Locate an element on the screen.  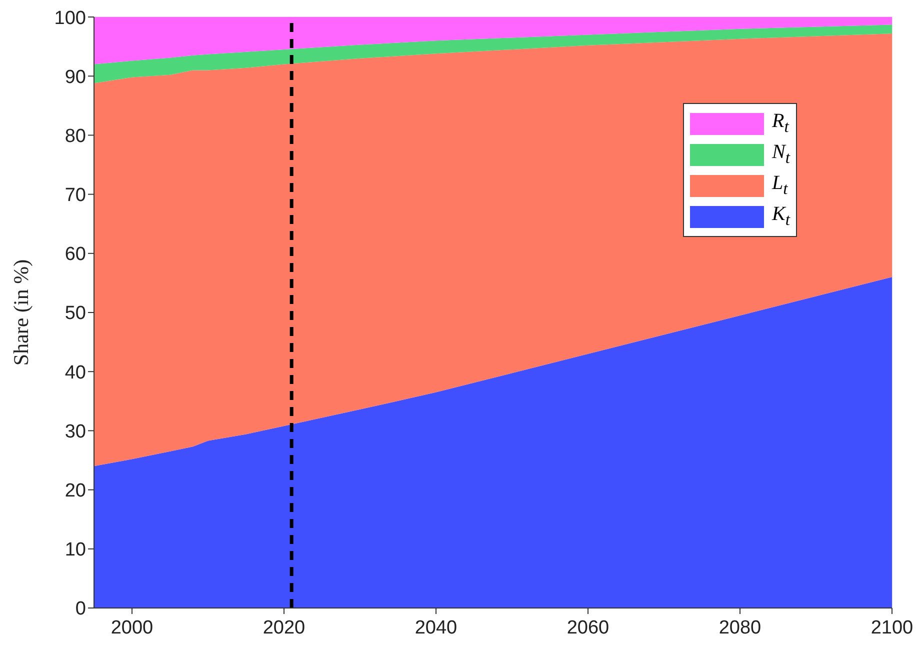
y-tick-label: 100 is located at coordinates (70, 18).